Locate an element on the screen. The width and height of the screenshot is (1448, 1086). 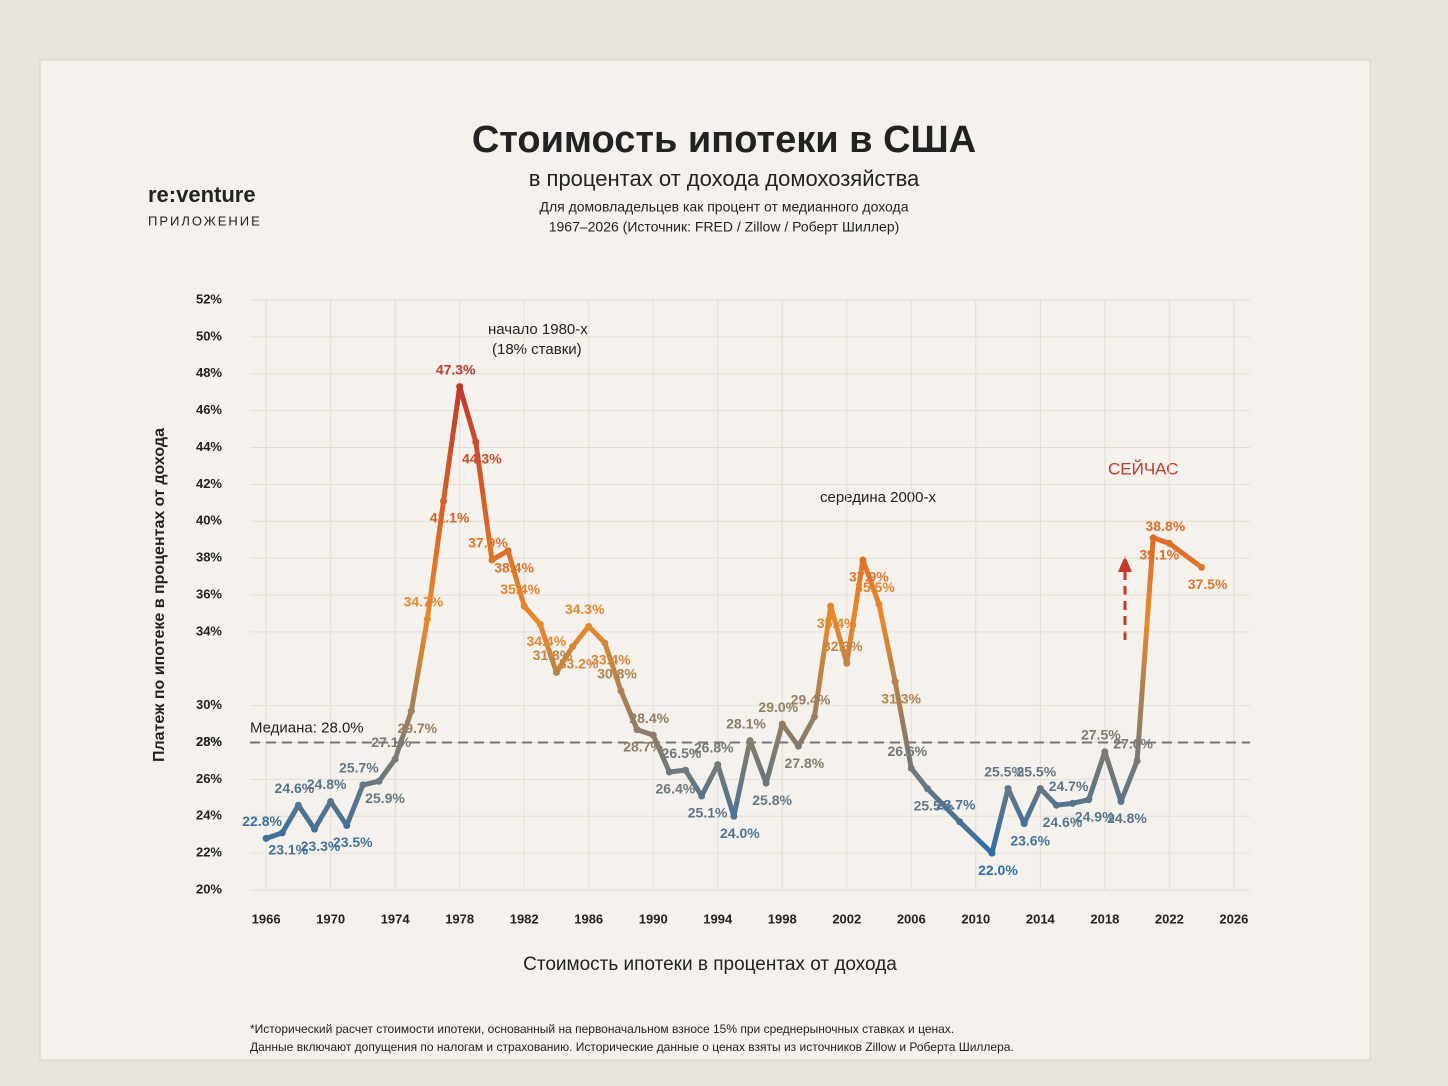
data-label: 27.5% is located at coordinates (1101, 734).